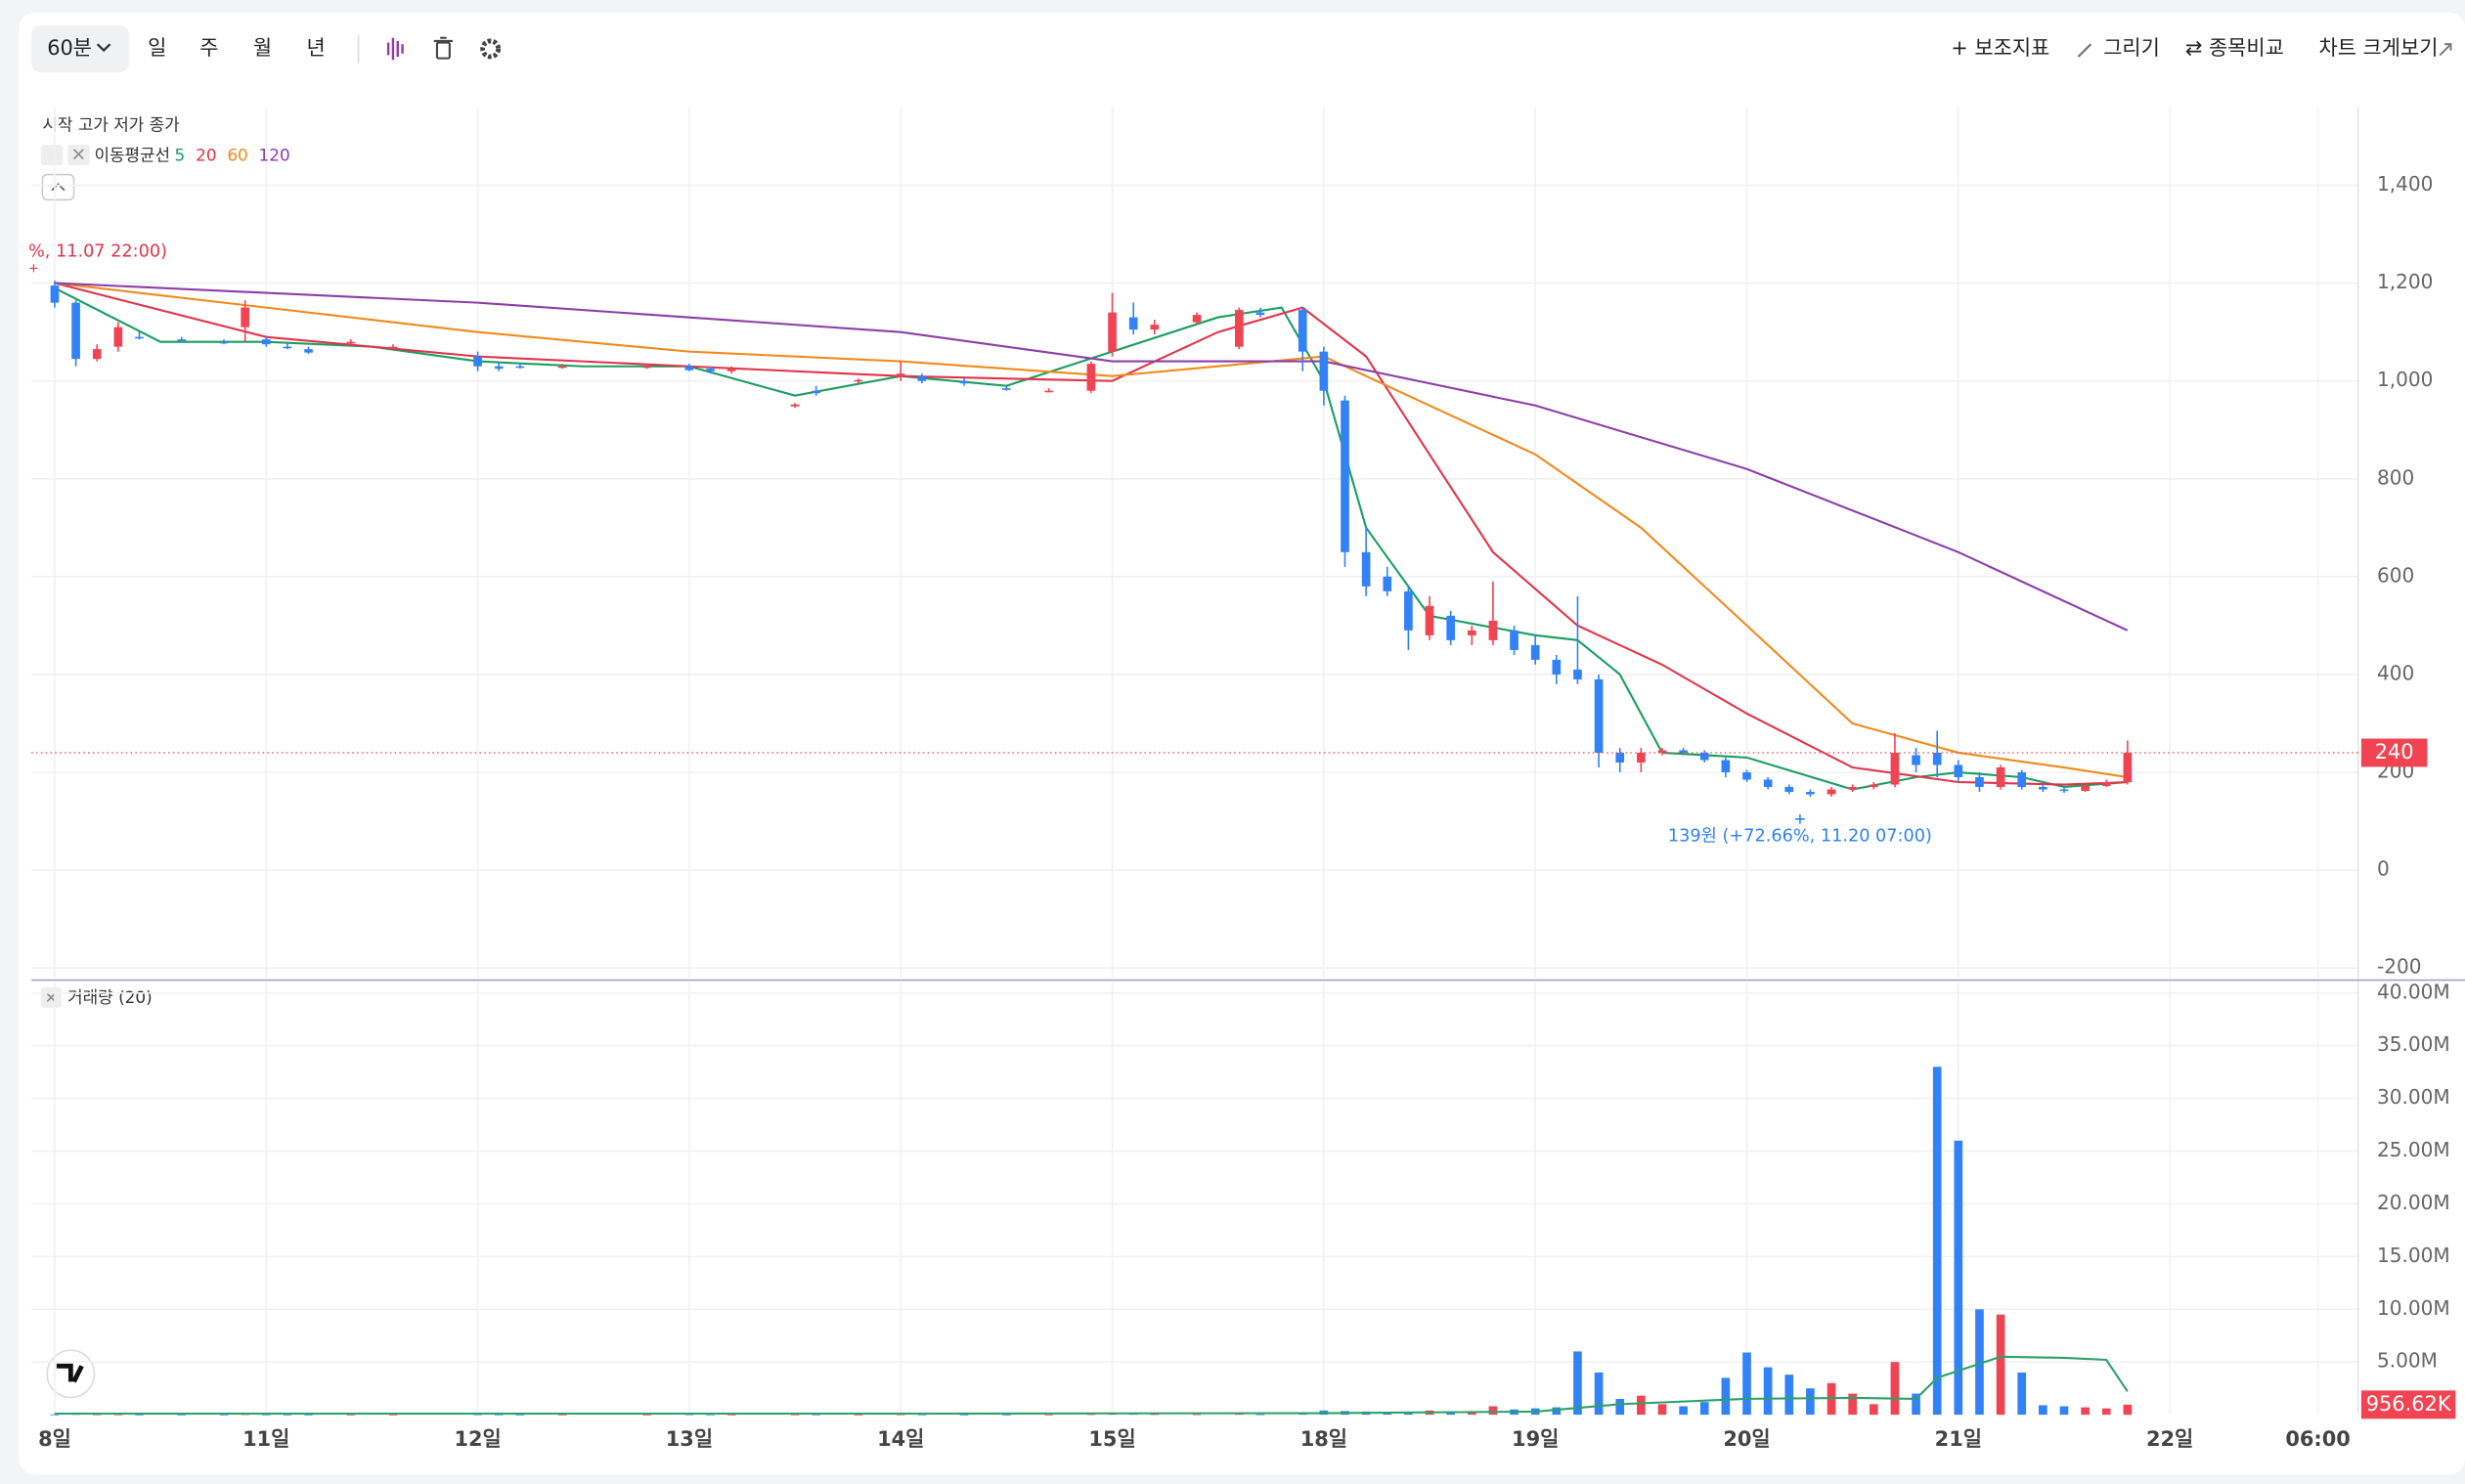 This screenshot has height=1484, width=2465. I want to click on indicator-icon, so click(395, 49).